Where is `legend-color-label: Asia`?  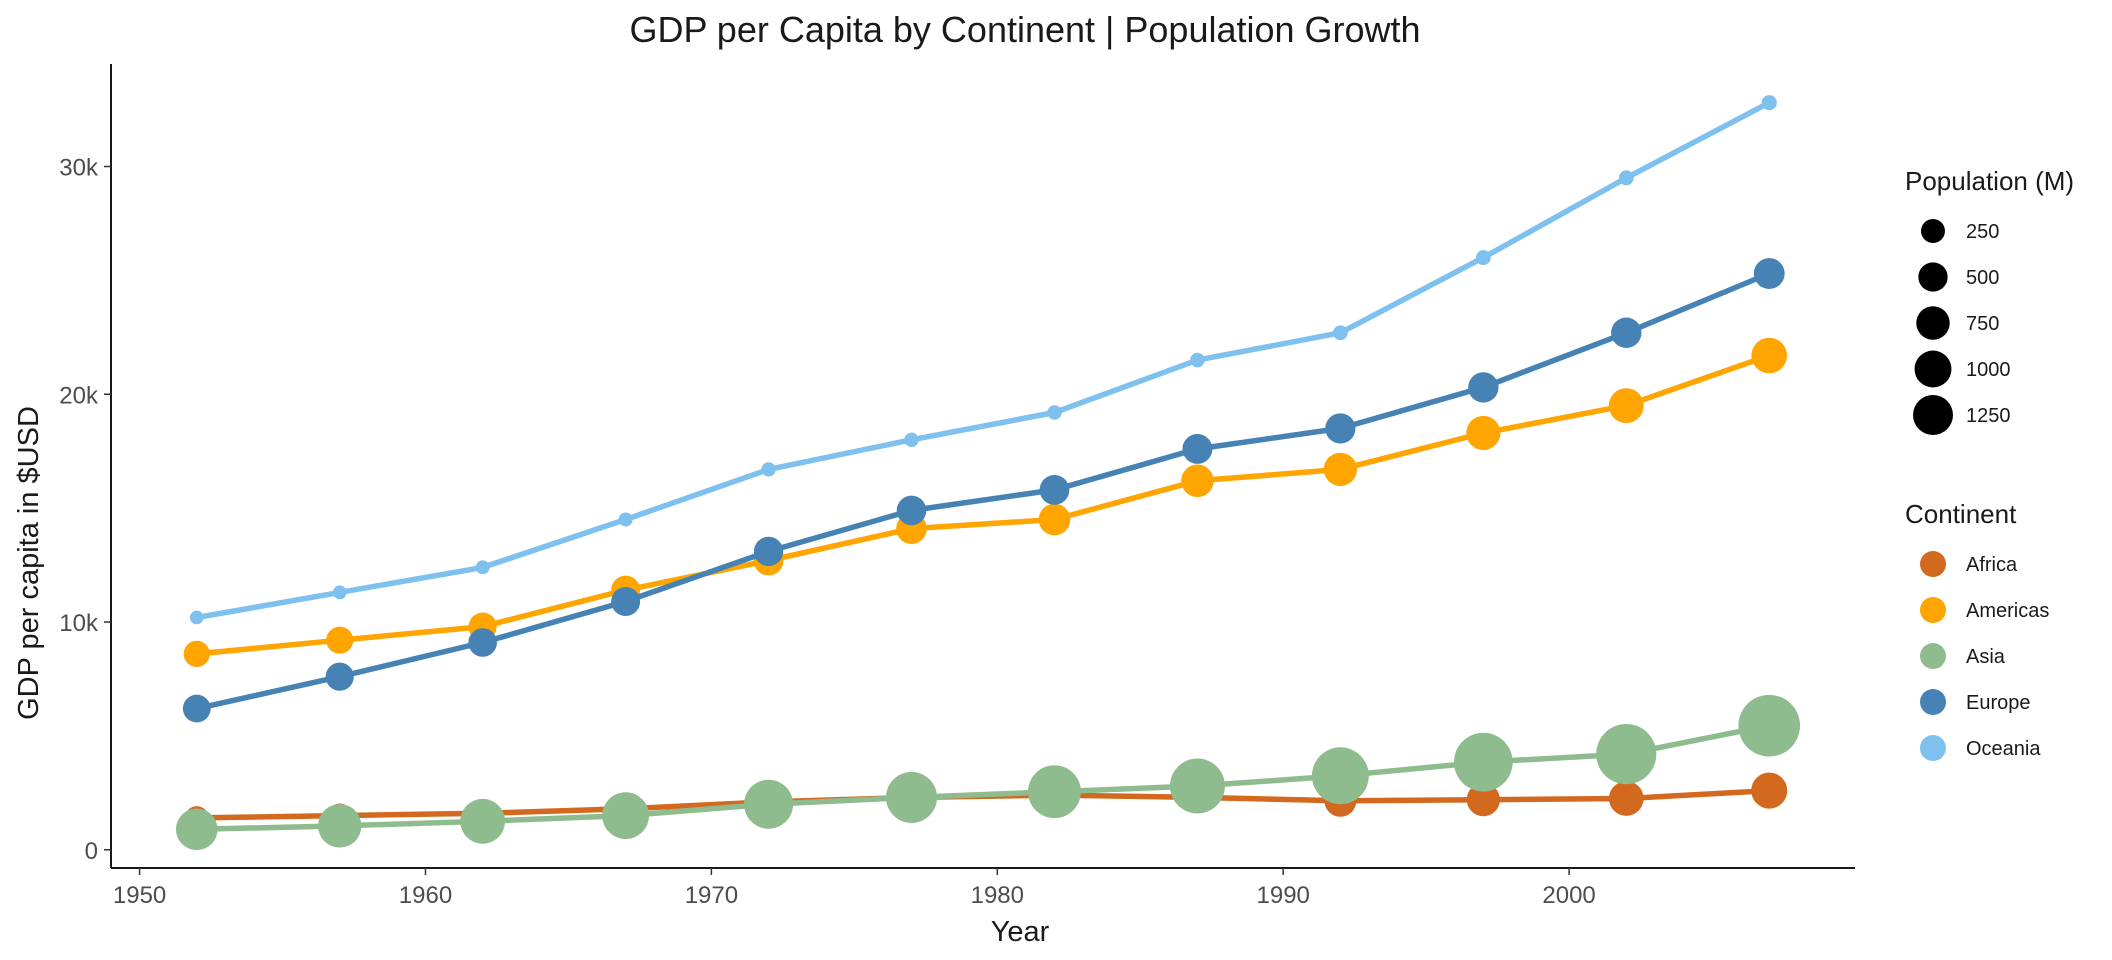 legend-color-label: Asia is located at coordinates (1986, 657).